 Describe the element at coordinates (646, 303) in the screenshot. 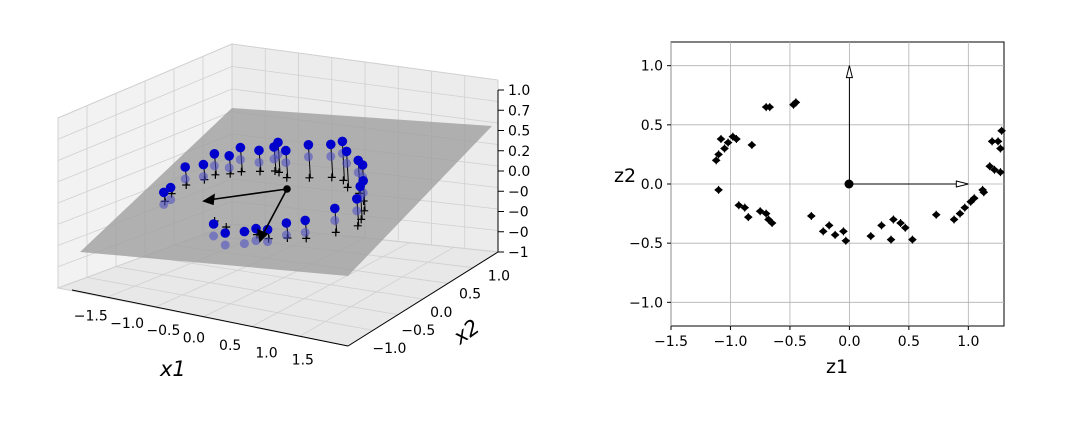

I see `tick-label-y: −1.0` at that location.